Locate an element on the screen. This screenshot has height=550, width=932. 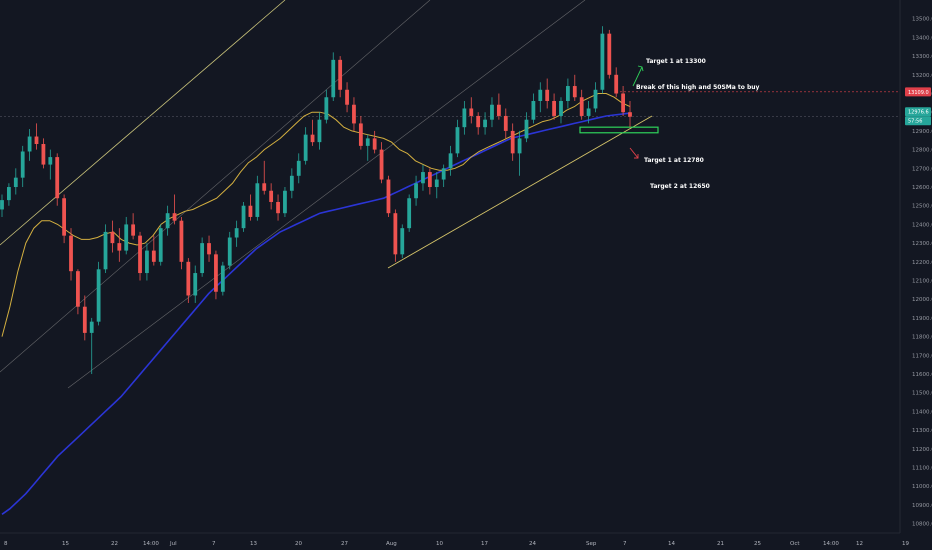
x-tick-label: Sep is located at coordinates (591, 544).